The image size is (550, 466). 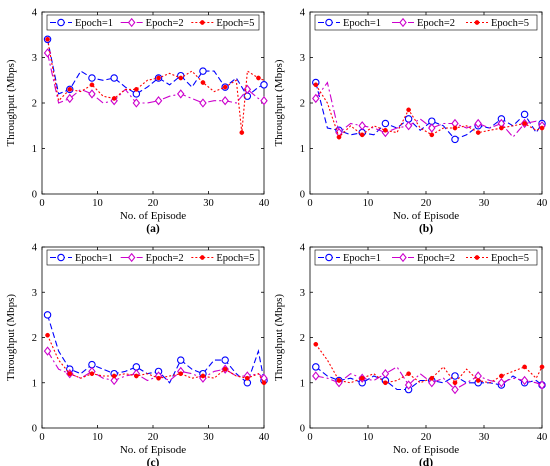 I want to click on legend-box, so click(x=153, y=22).